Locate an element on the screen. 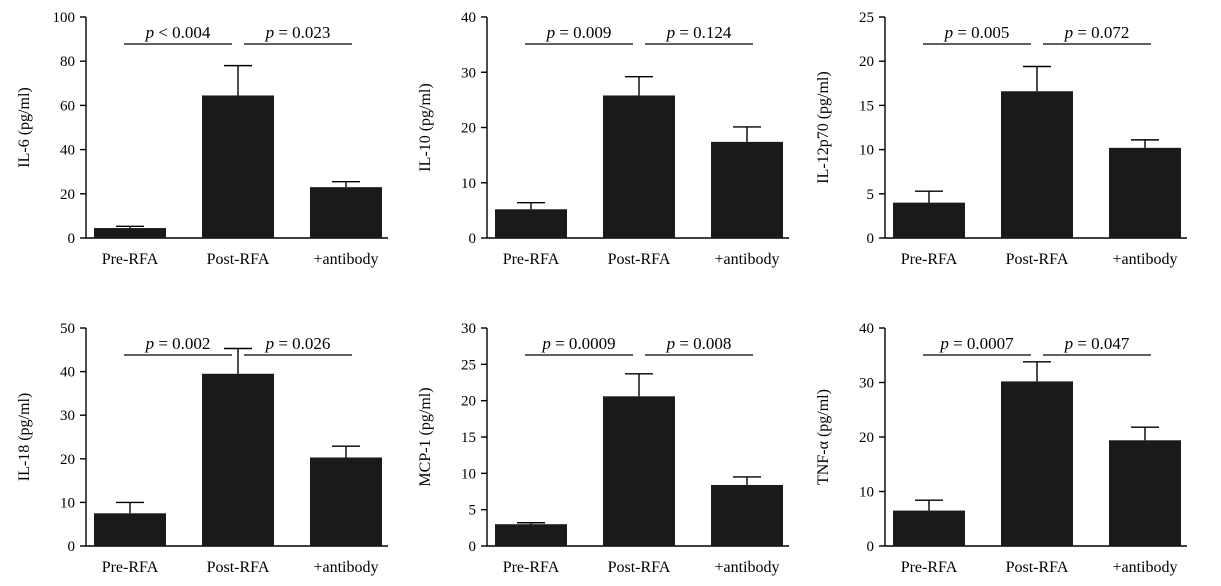 This screenshot has width=1221, height=586. y-tick-label: 100 is located at coordinates (64, 18).